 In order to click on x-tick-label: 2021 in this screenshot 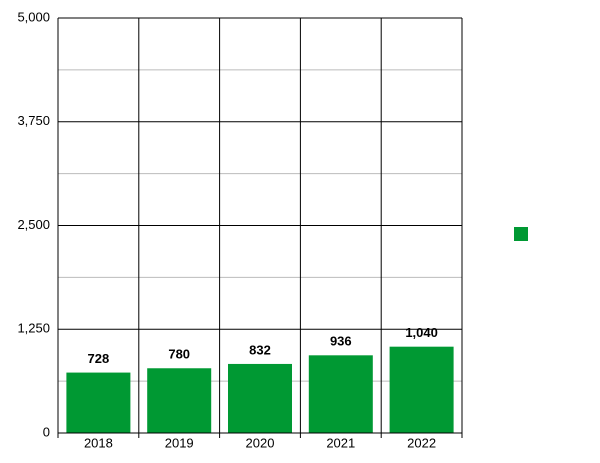, I will do `click(340, 442)`.